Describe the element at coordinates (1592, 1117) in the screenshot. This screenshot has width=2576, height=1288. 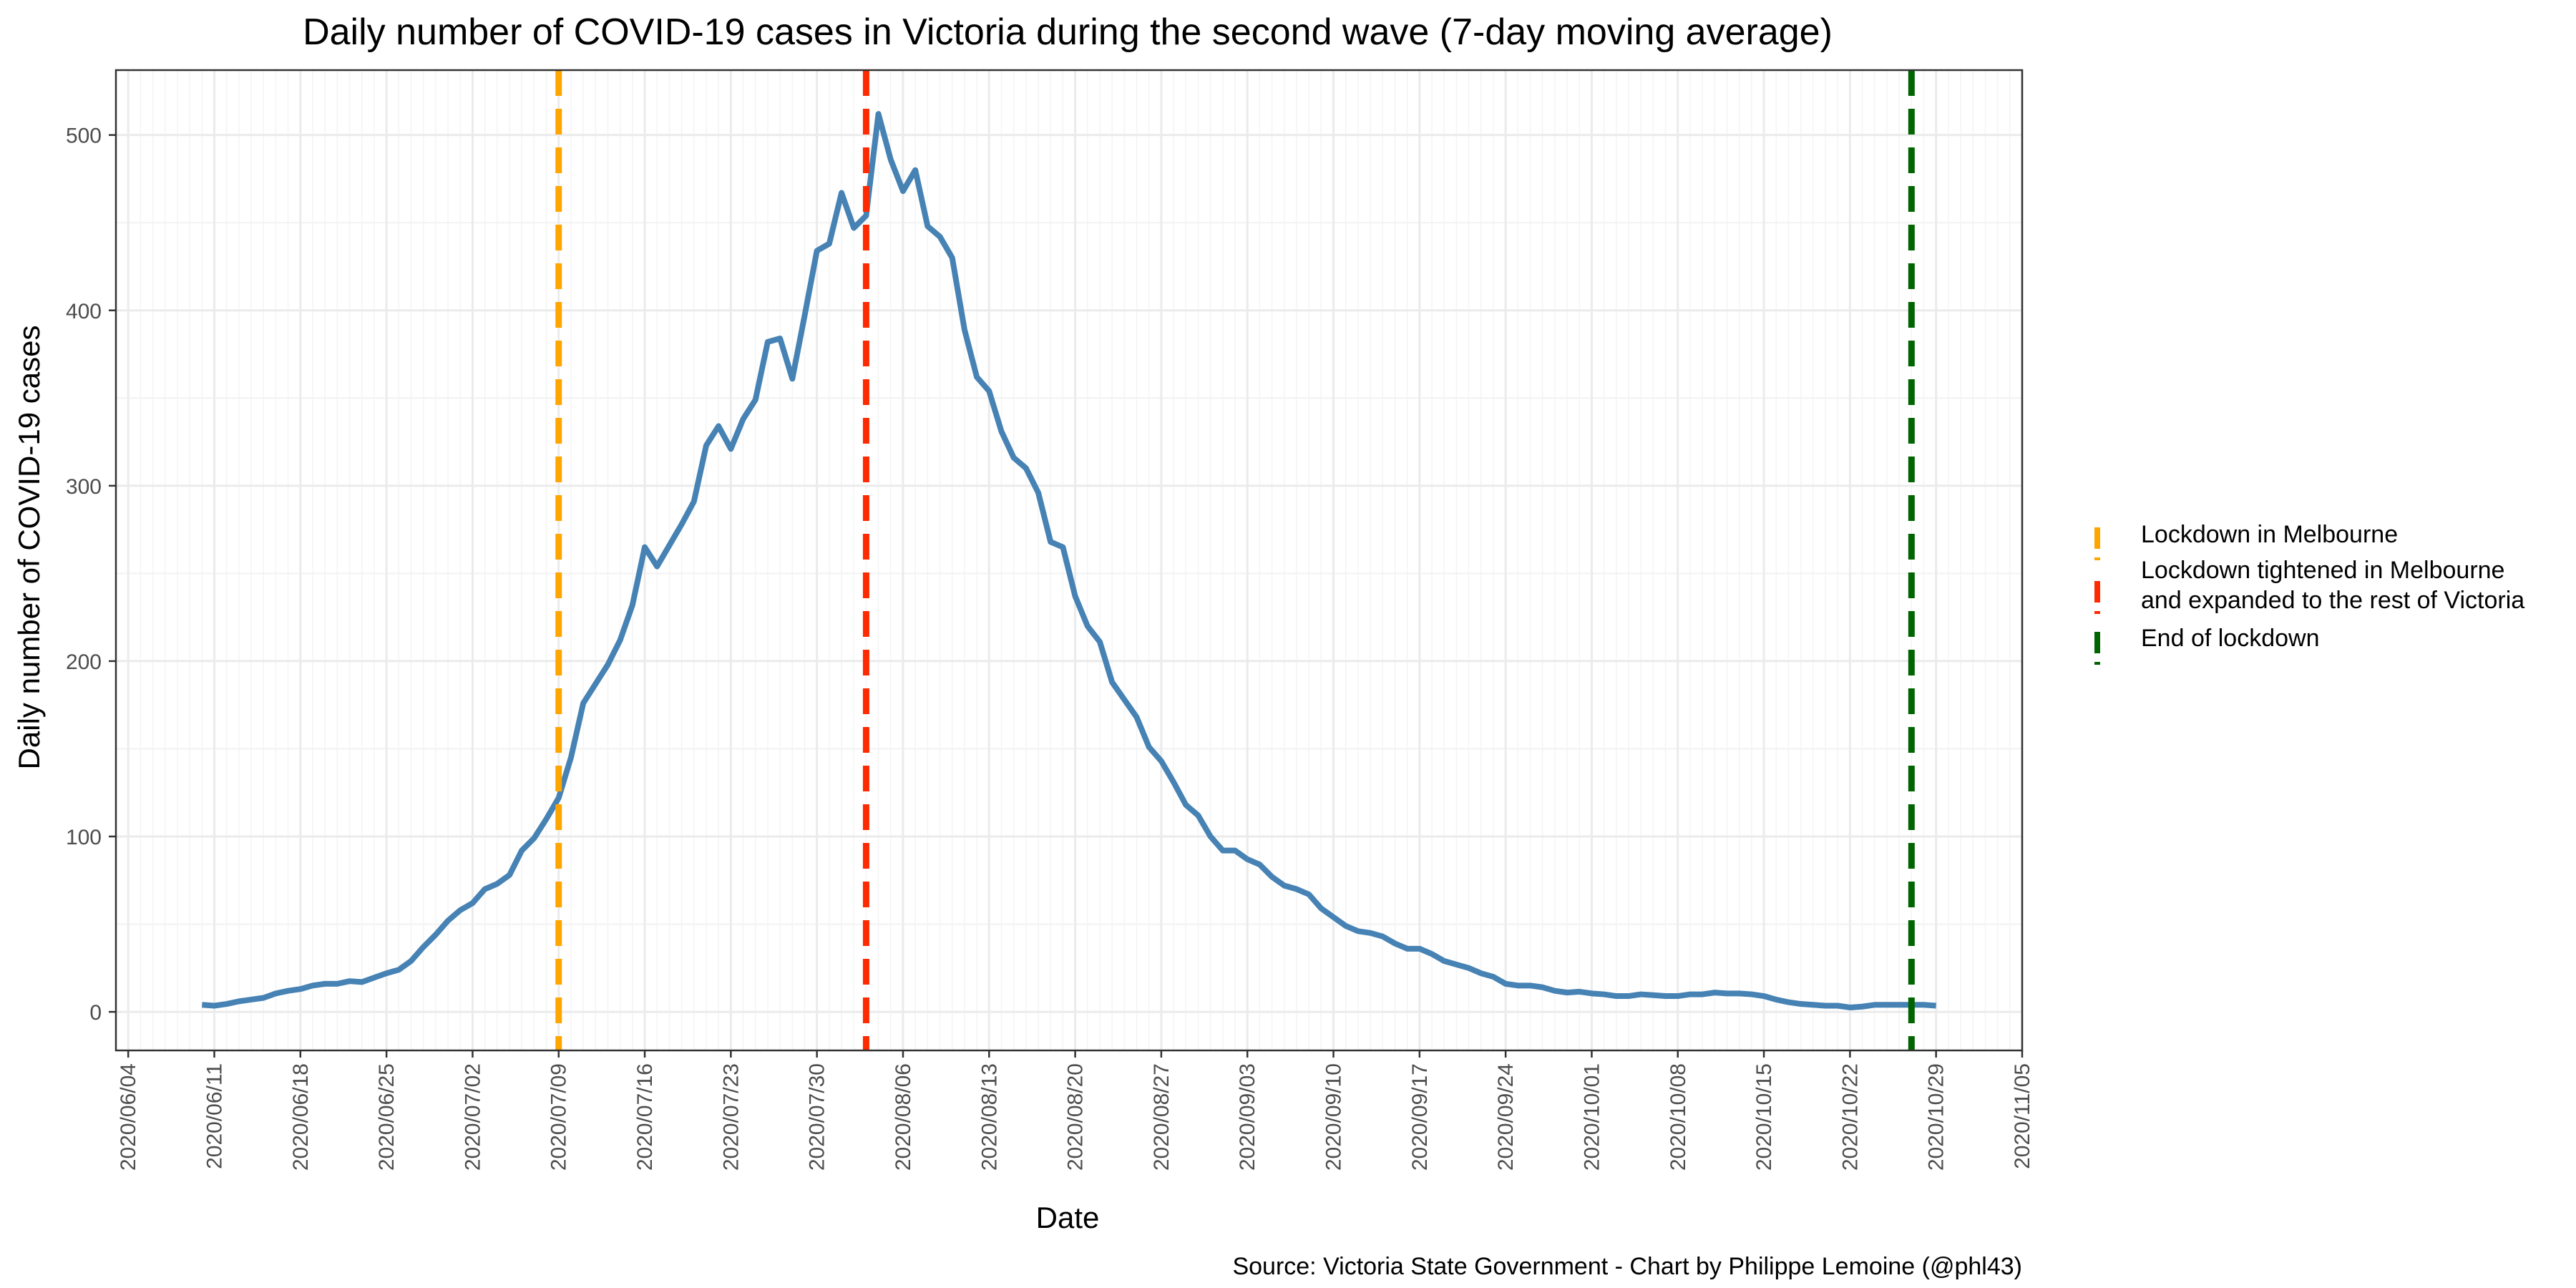
I see `x-tick-label: 2020/10/01` at that location.